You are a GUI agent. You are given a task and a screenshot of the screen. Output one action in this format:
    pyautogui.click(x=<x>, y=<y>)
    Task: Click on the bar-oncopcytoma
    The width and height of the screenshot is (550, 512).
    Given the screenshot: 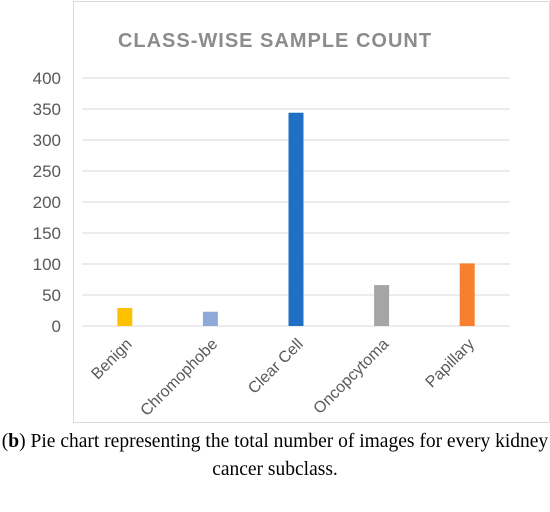 What is the action you would take?
    pyautogui.click(x=382, y=305)
    